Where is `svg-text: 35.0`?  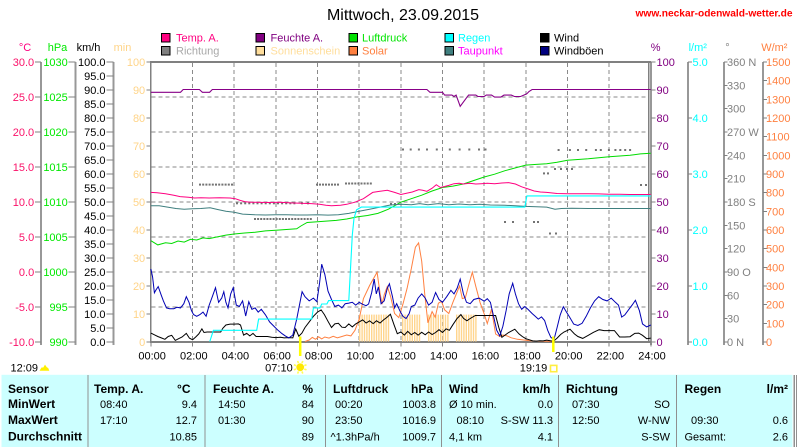 svg-text: 35.0 is located at coordinates (94, 245).